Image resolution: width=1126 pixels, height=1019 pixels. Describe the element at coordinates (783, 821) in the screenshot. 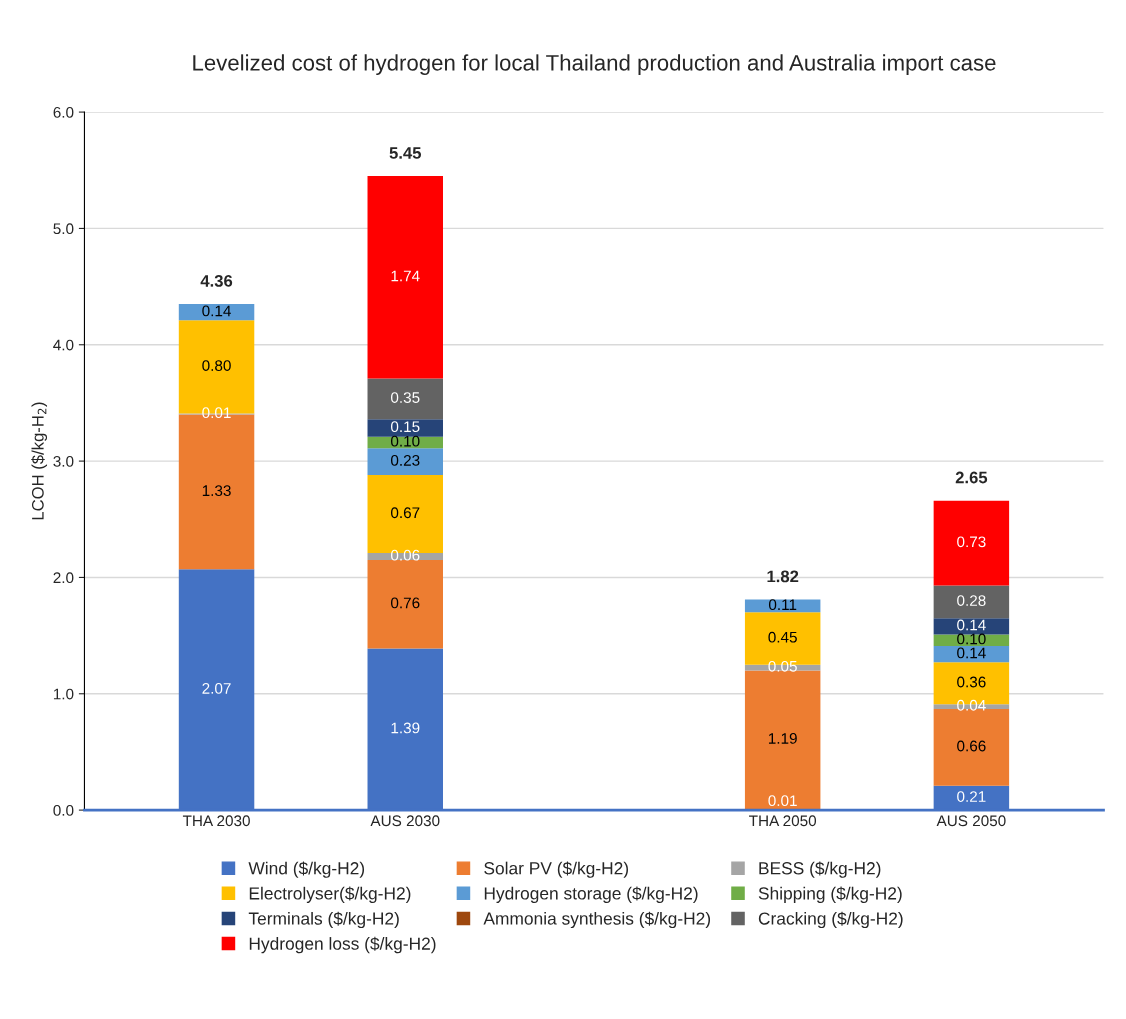

I see `x-tick-label: THA 2050` at that location.